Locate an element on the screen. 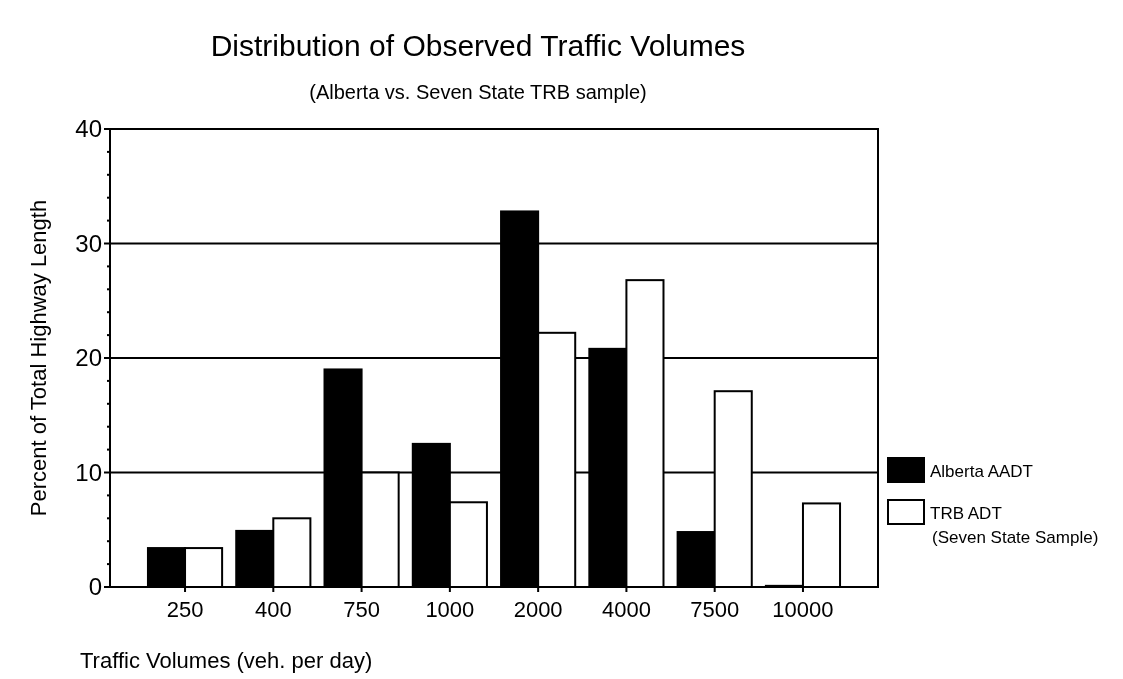 This screenshot has width=1123, height=679. y-tick-label: 30 is located at coordinates (88, 243).